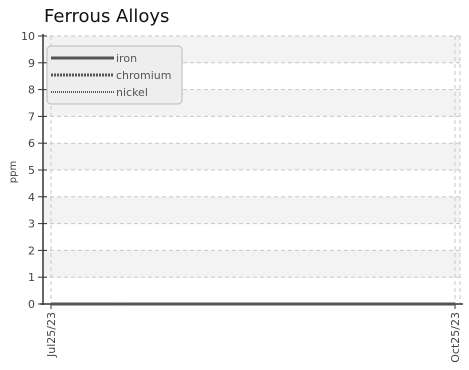 The height and width of the screenshot is (370, 469). I want to click on chart-title: Ferrous Alloys, so click(106, 16).